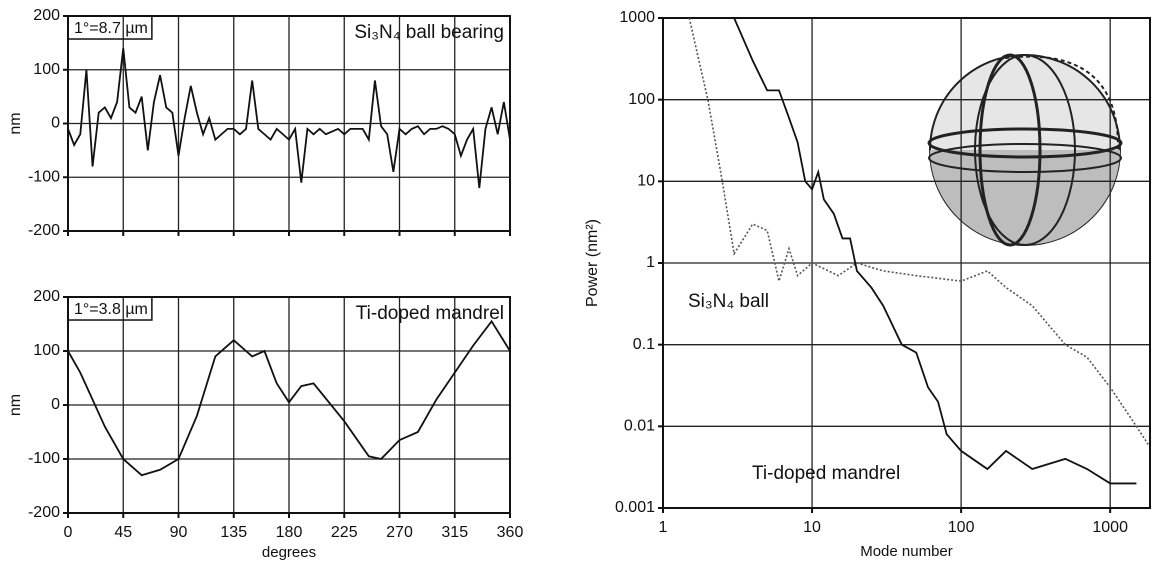 This screenshot has height=586, width=1156. Describe the element at coordinates (961, 527) in the screenshot. I see `x-tick-label: 100` at that location.